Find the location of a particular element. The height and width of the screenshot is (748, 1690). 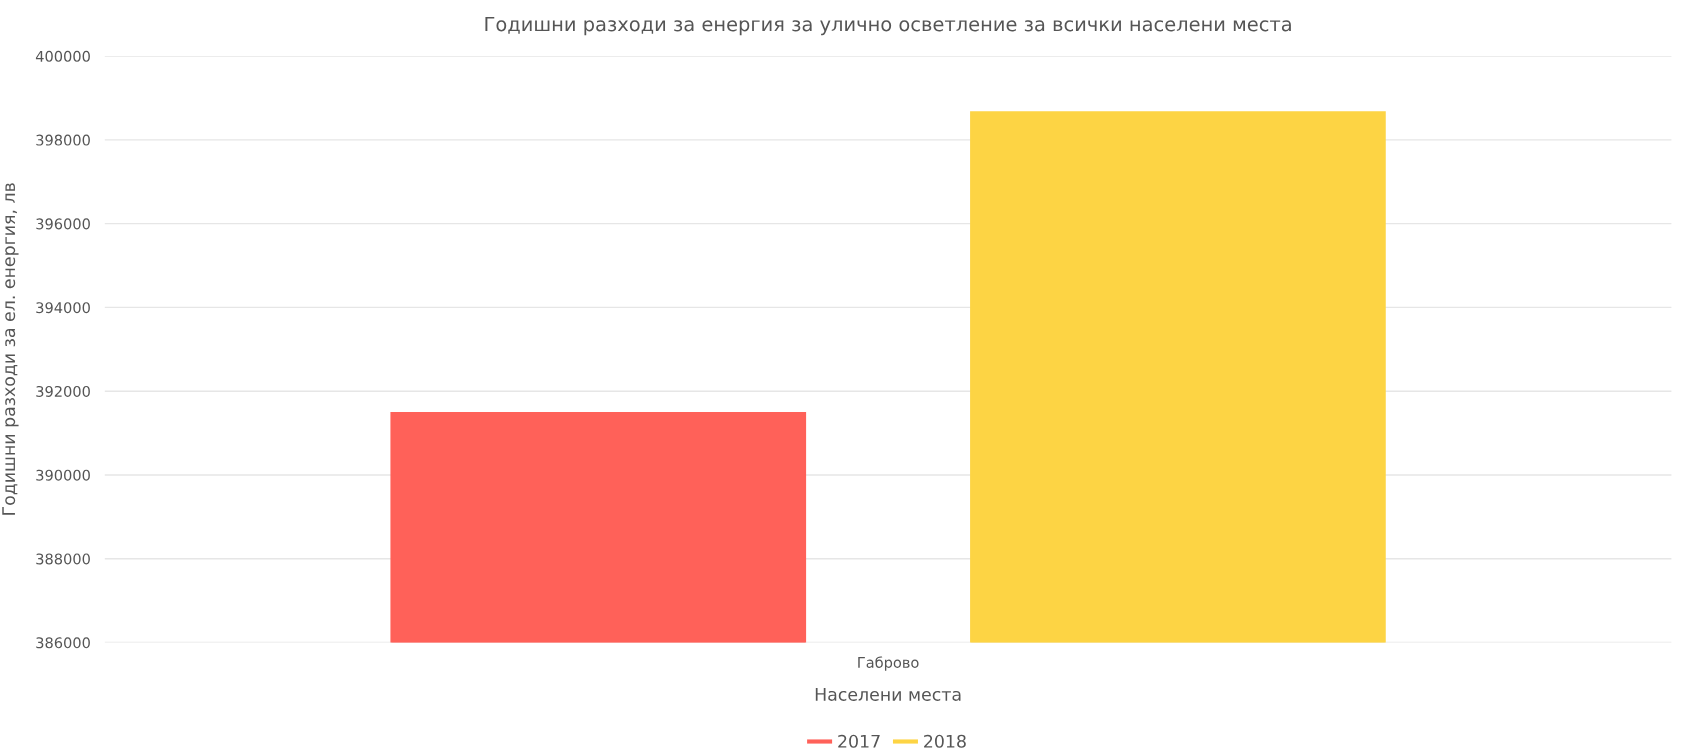

y-tick-label: 396000 is located at coordinates (63, 224).